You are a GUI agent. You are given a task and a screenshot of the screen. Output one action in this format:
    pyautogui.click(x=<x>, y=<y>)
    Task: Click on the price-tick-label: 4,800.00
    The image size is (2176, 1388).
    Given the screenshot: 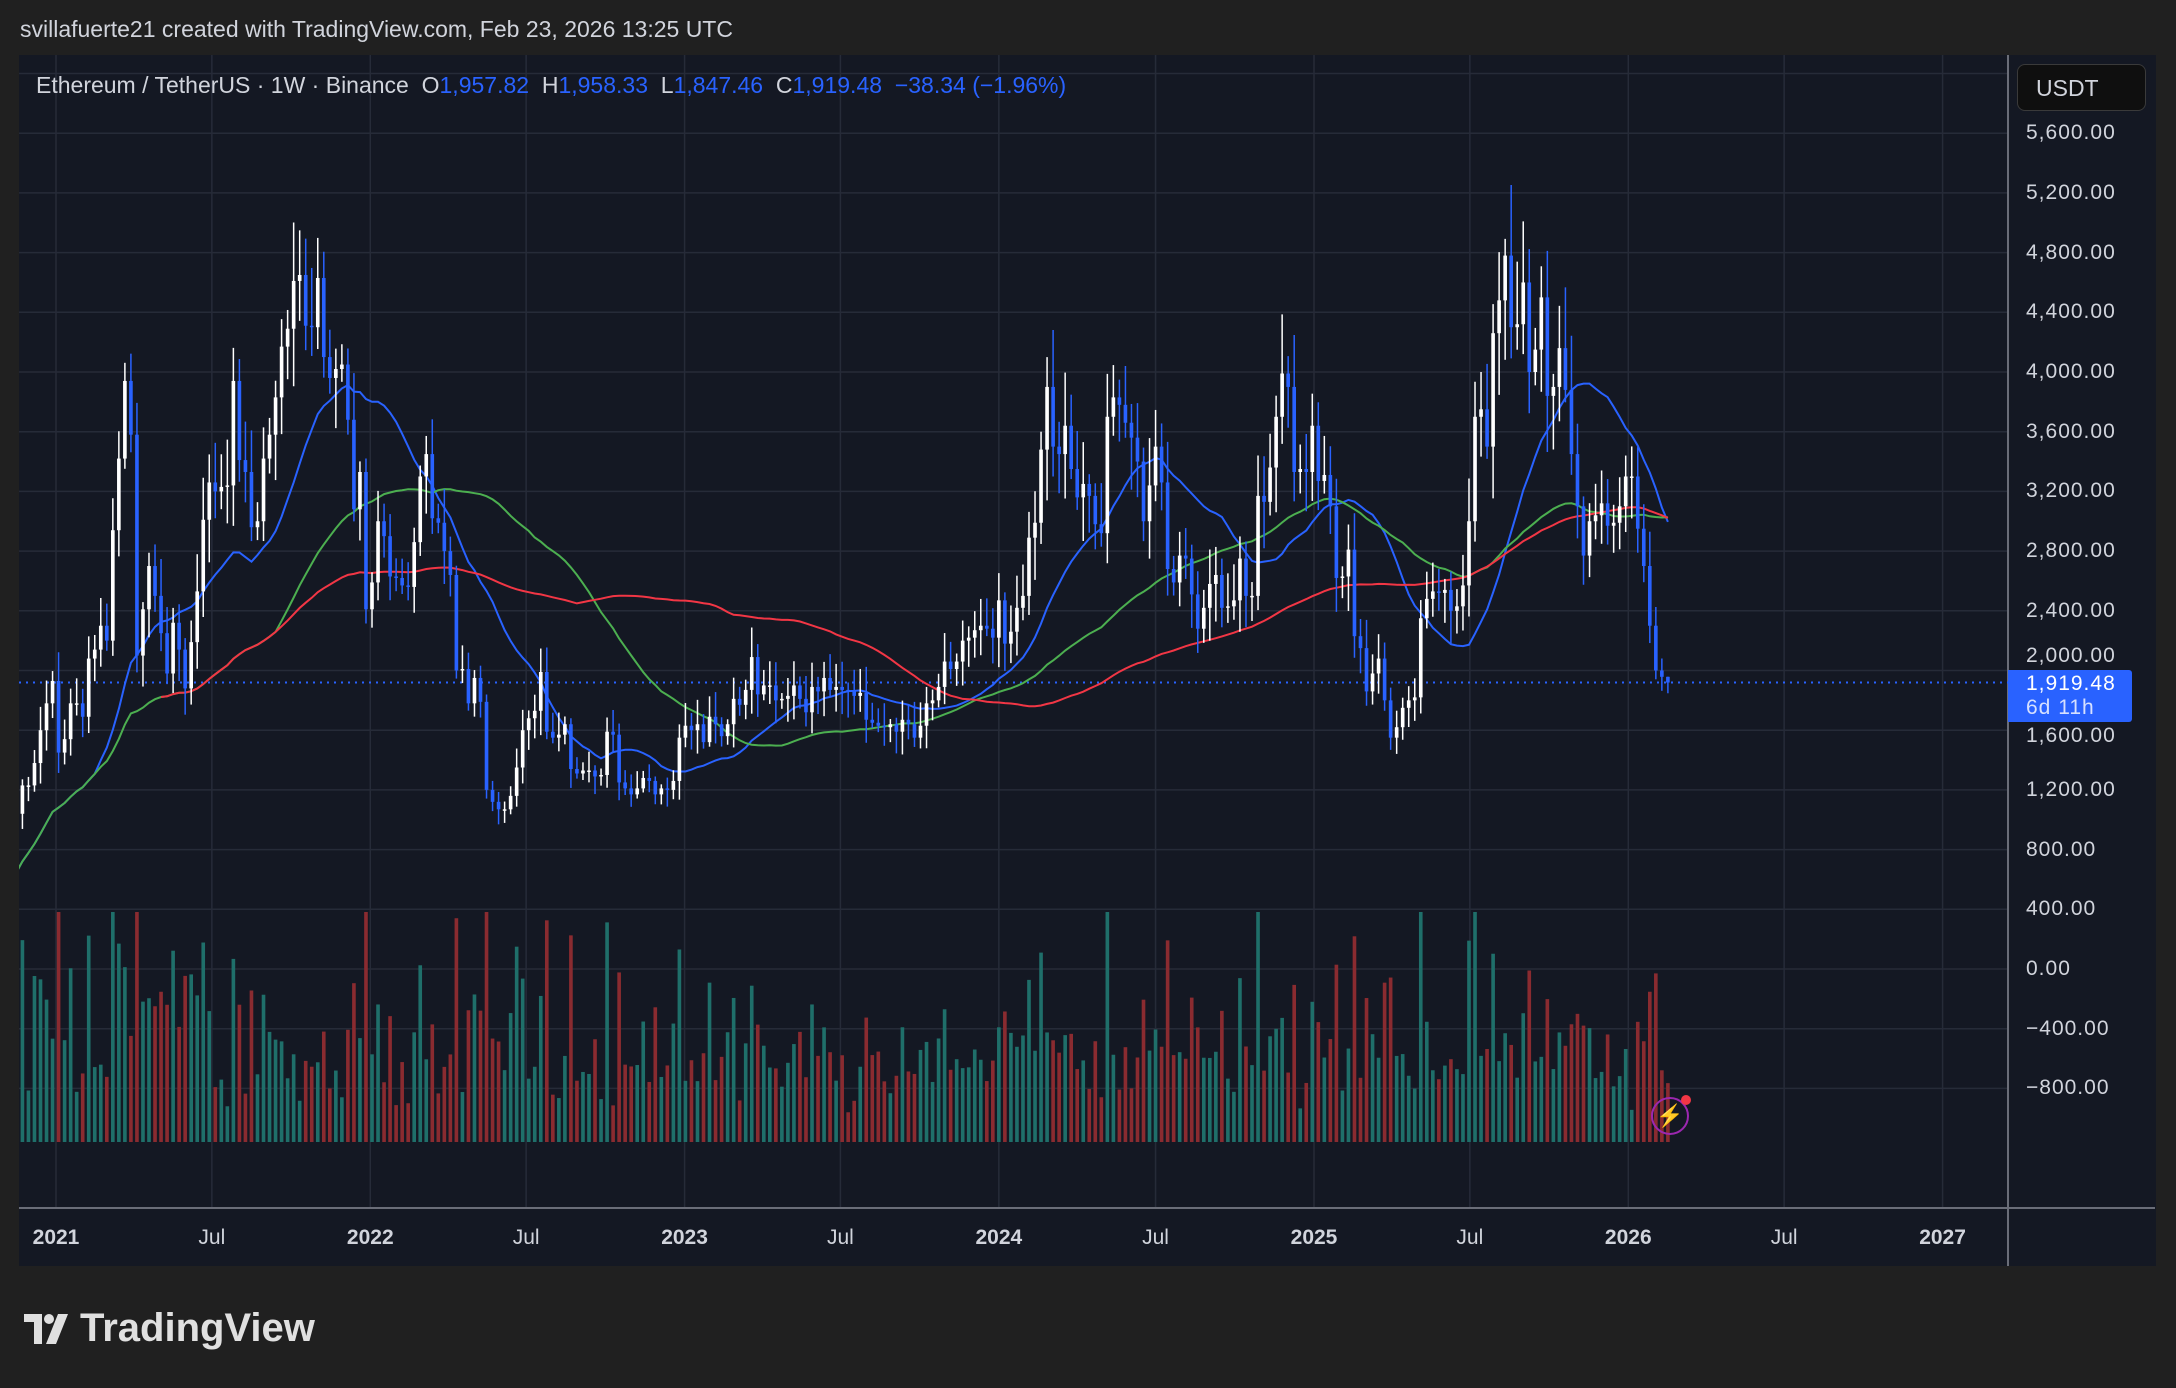 What is the action you would take?
    pyautogui.click(x=2071, y=252)
    